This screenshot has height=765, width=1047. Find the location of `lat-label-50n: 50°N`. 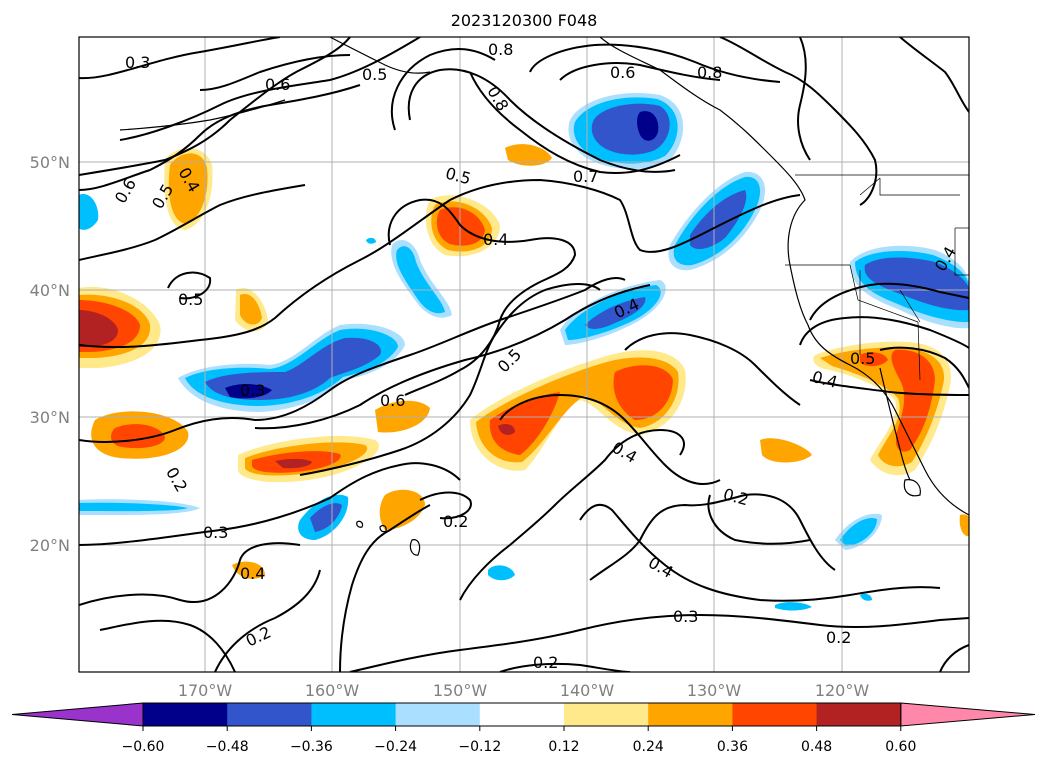

lat-label-50n: 50°N is located at coordinates (50, 162).